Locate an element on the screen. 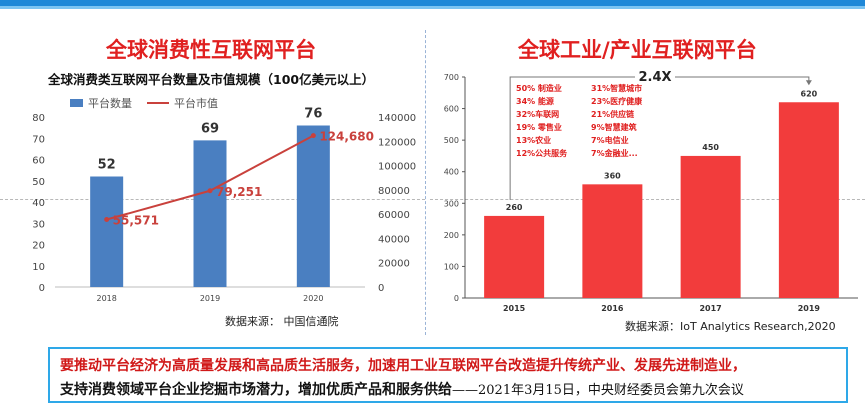 The height and width of the screenshot is (419, 865). line-value-label: 79,251 is located at coordinates (239, 192).